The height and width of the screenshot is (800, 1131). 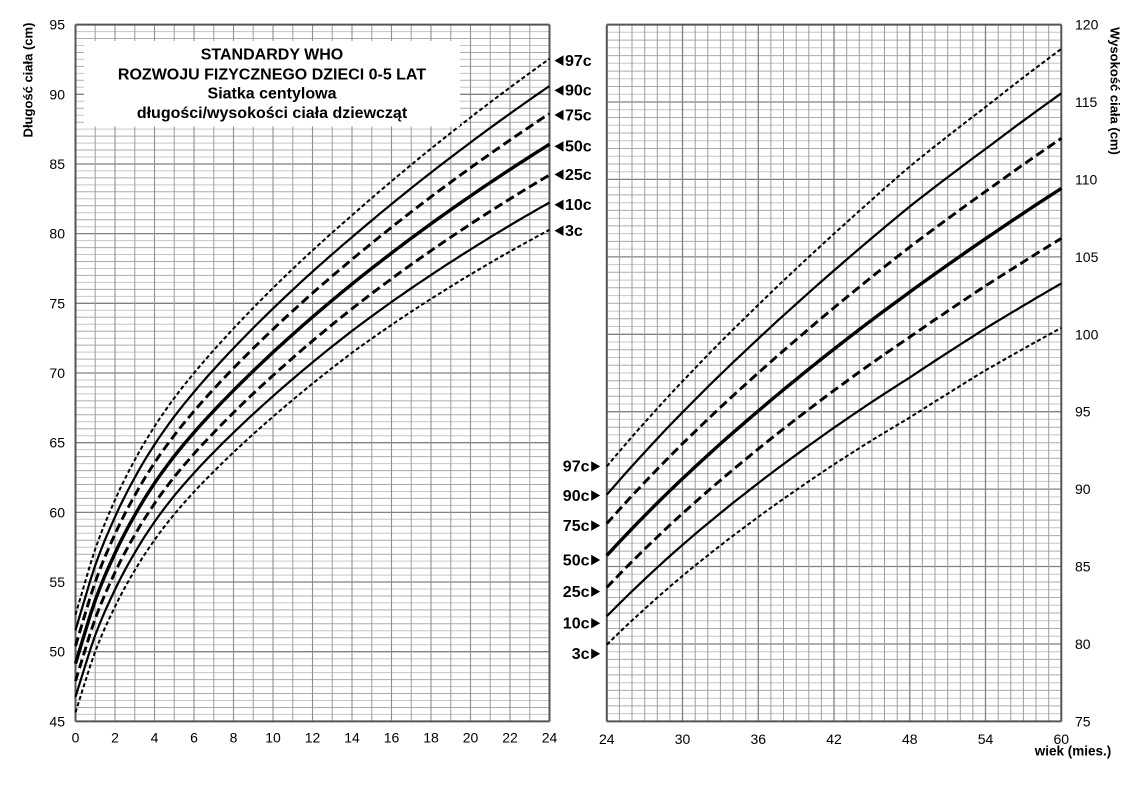 I want to click on svg-text: STANDARDY WHO, so click(x=272, y=55).